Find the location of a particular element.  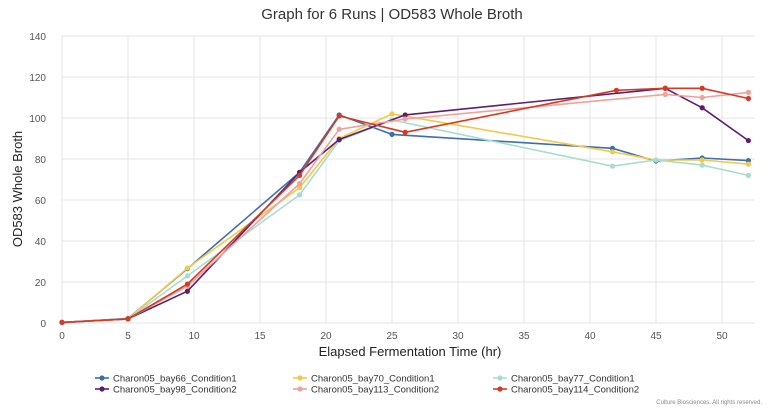

y-axis-ticks: 0 20 40 60 80 100 120 140 is located at coordinates (37, 181).